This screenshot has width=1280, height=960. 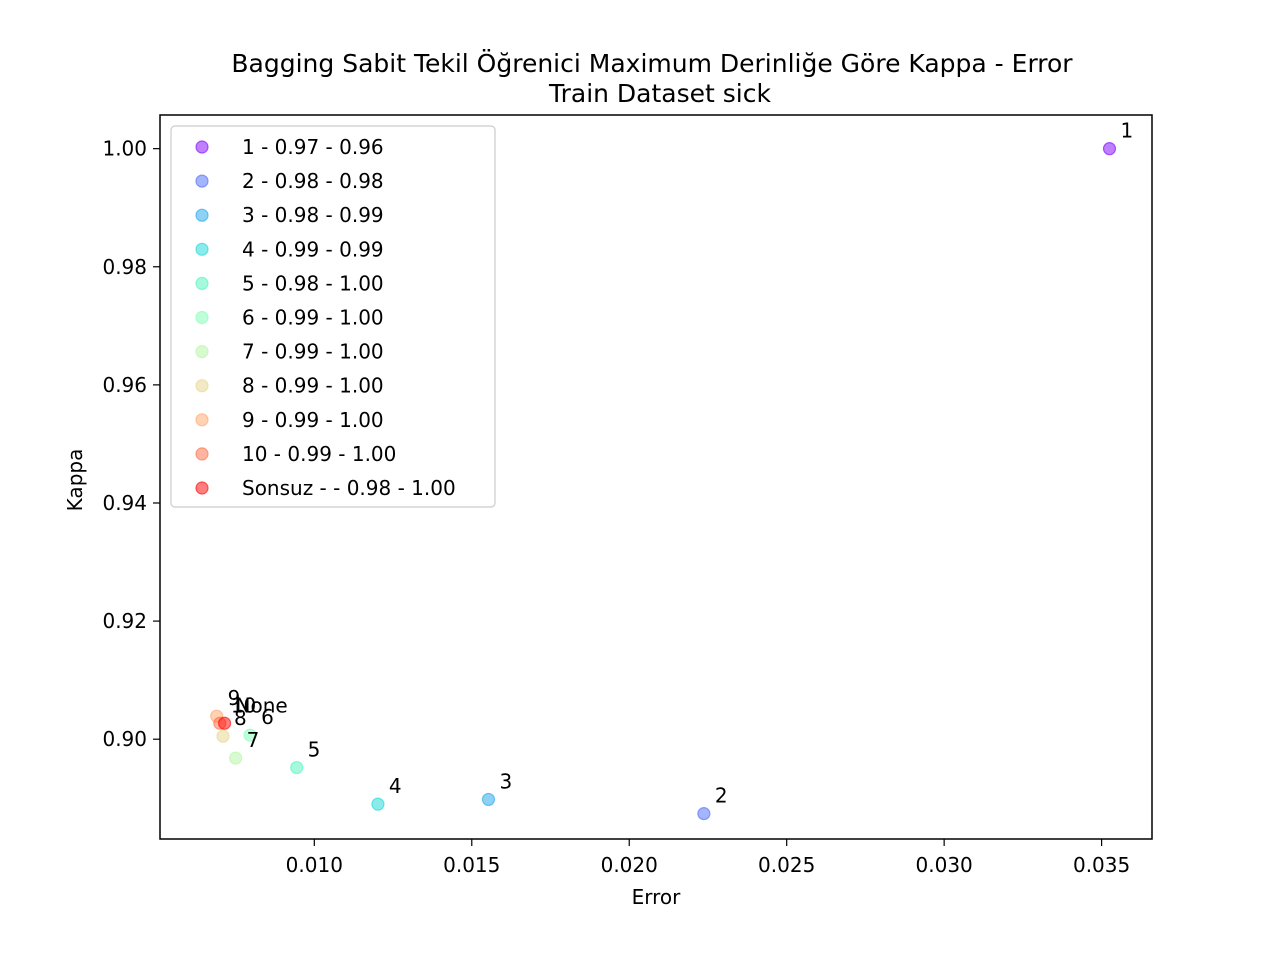 What do you see at coordinates (124, 149) in the screenshot?
I see `y-tick-label: 1.00` at bounding box center [124, 149].